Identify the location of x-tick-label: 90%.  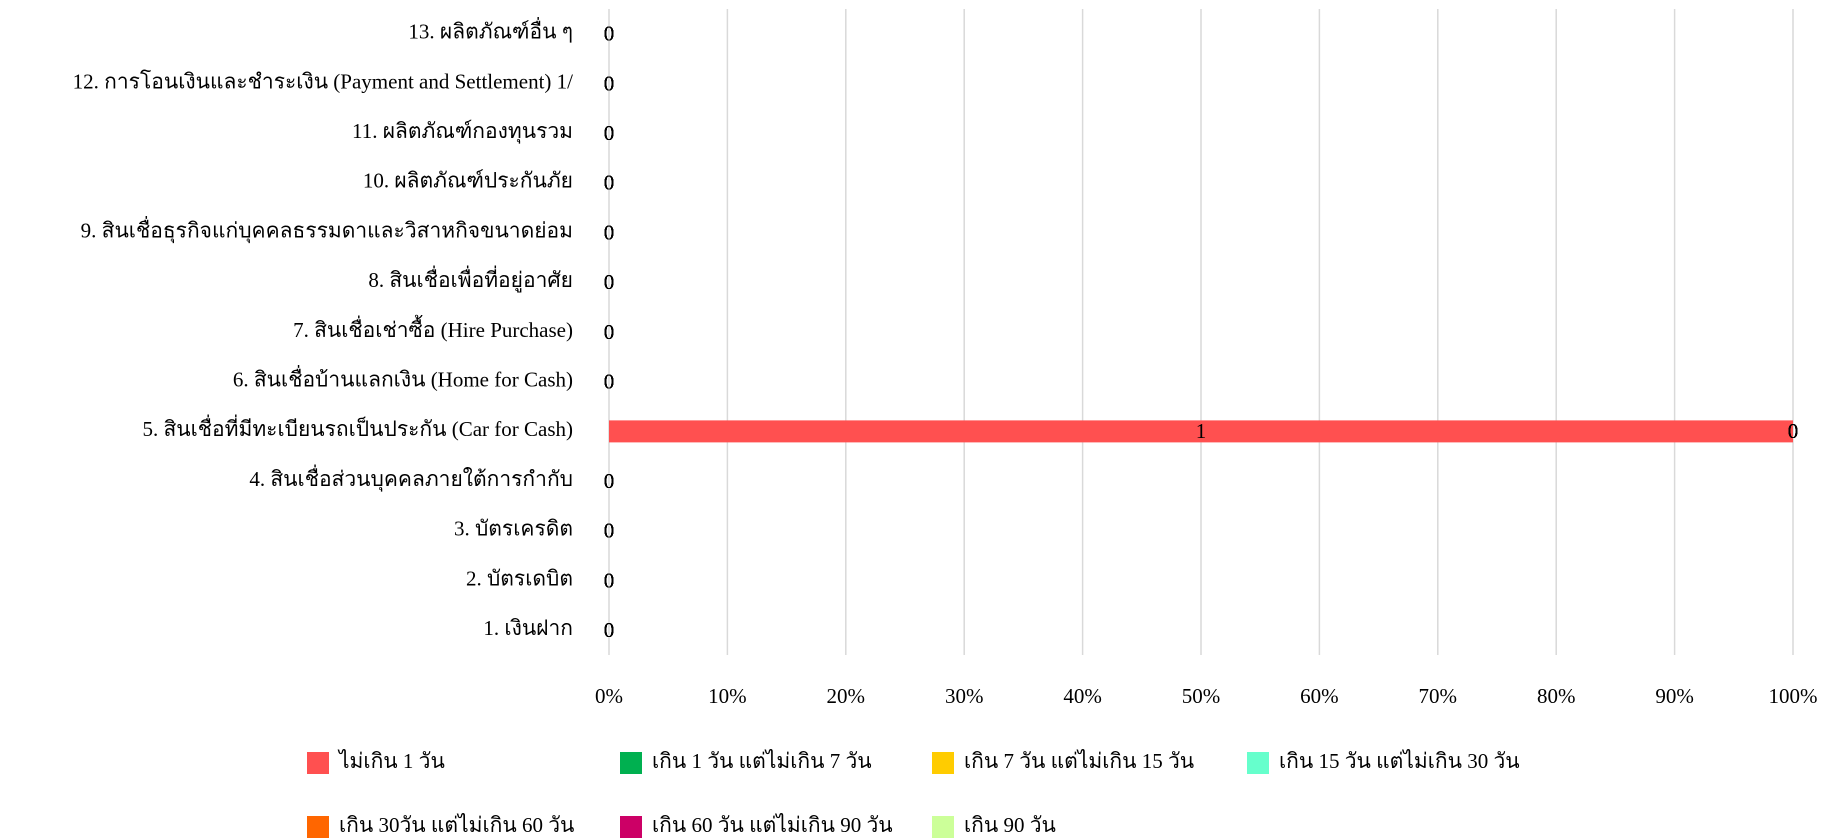
(1674, 696).